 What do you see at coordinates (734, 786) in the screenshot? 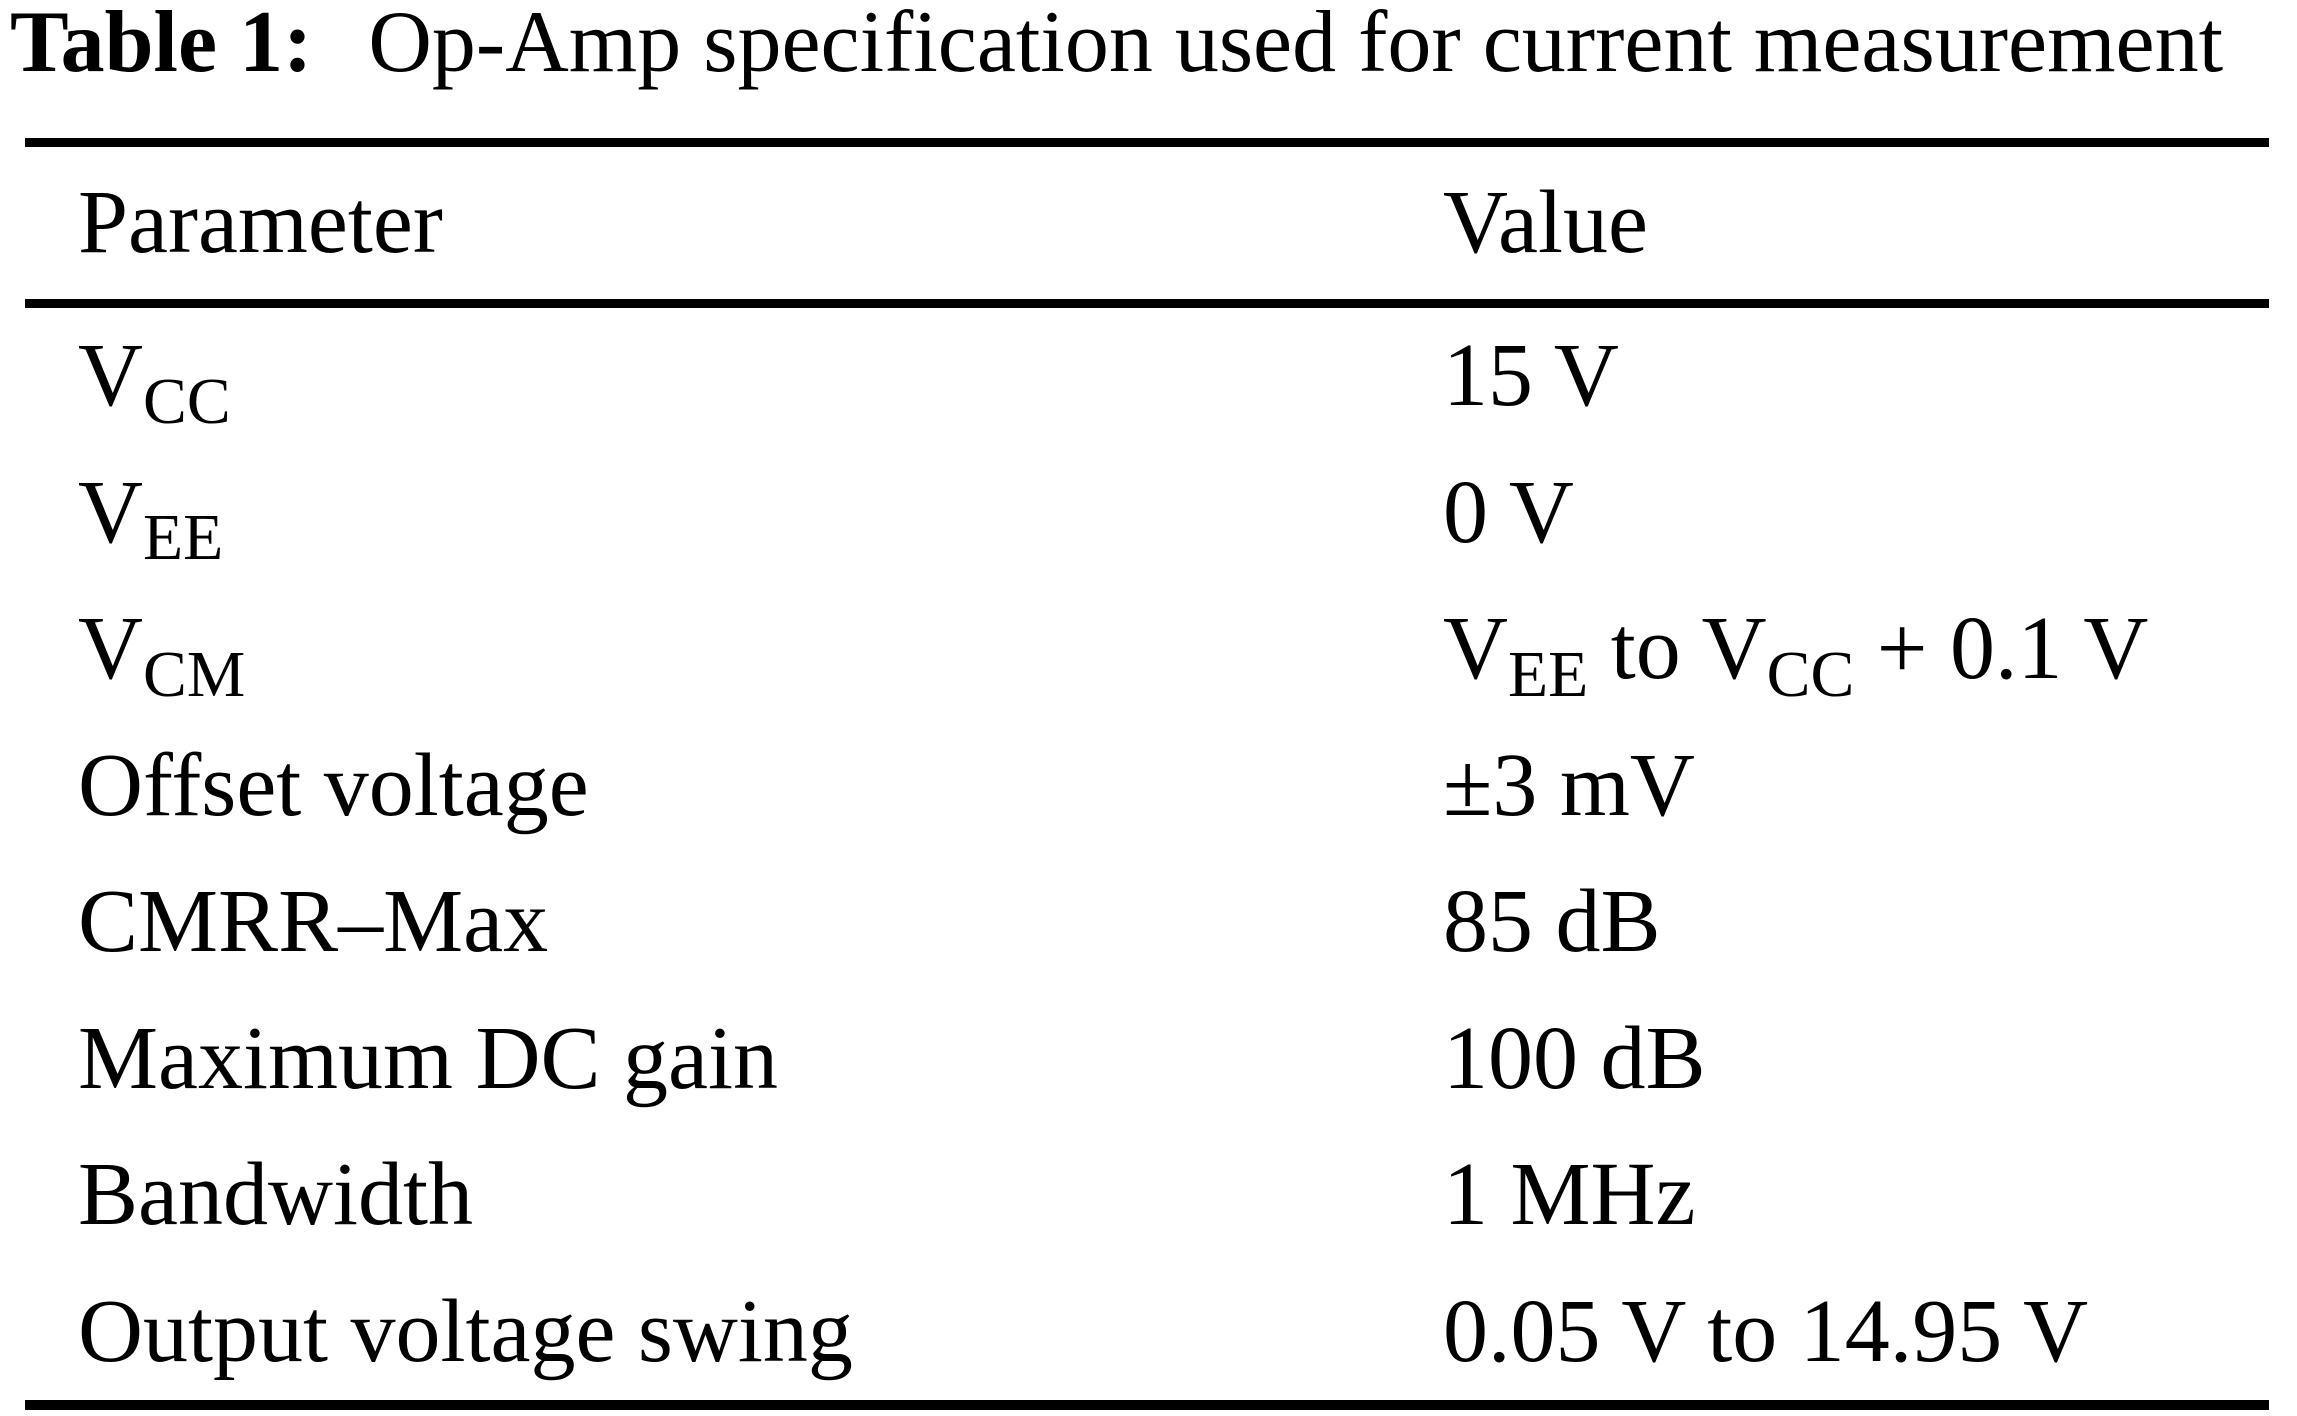
I see `parameter-cell: Offset voltage` at bounding box center [734, 786].